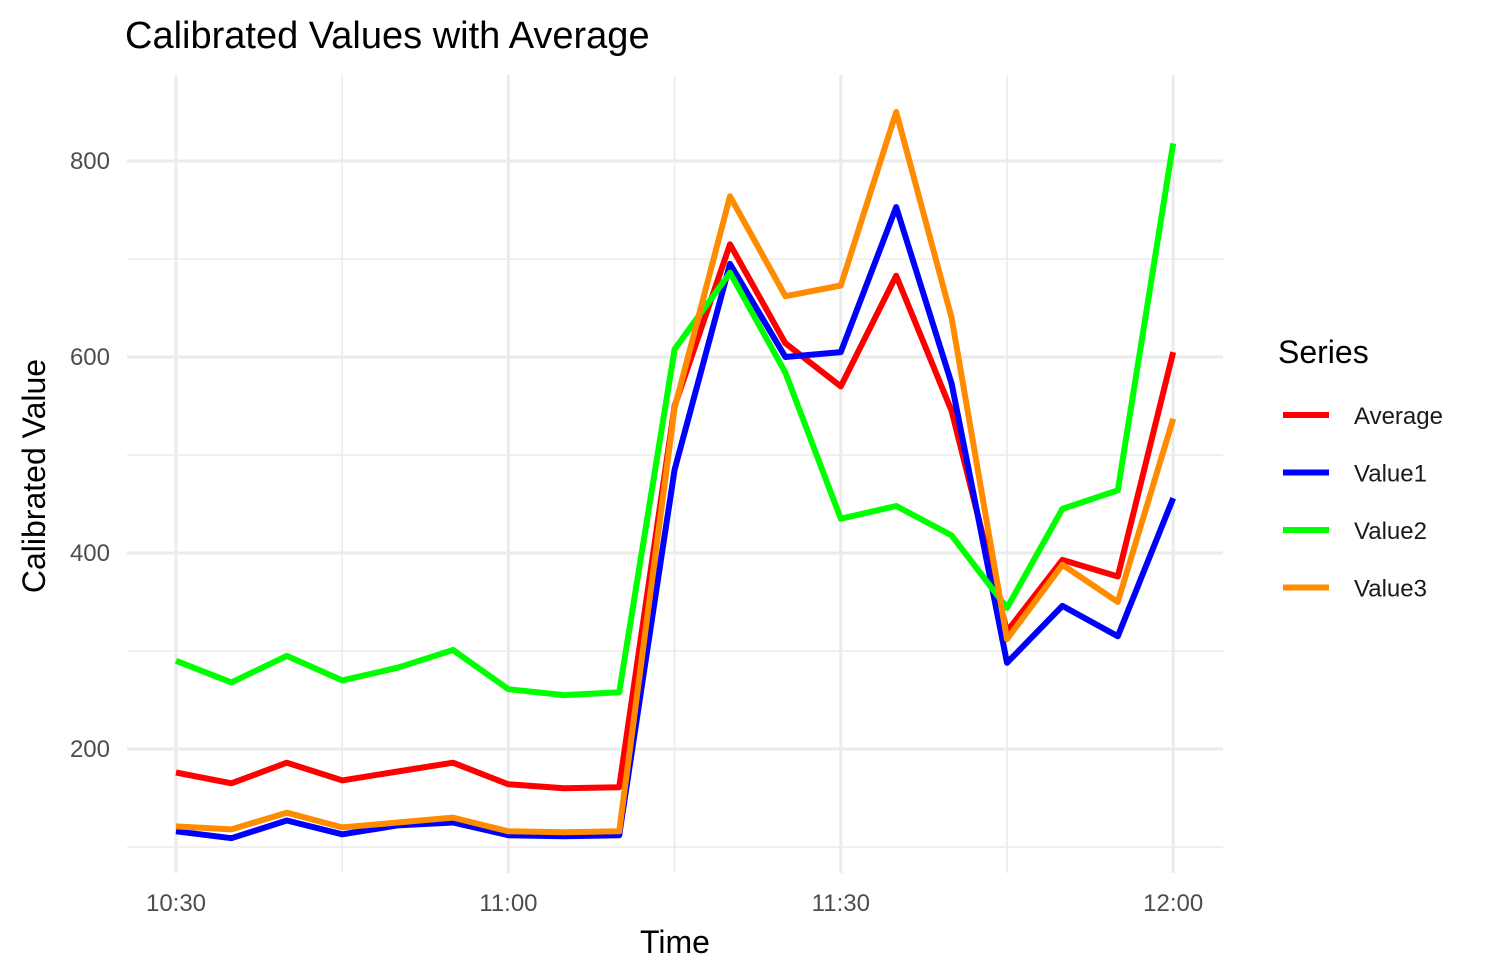 Image resolution: width=1500 pixels, height=979 pixels. I want to click on x-tick-label: 12:00, so click(1173, 903).